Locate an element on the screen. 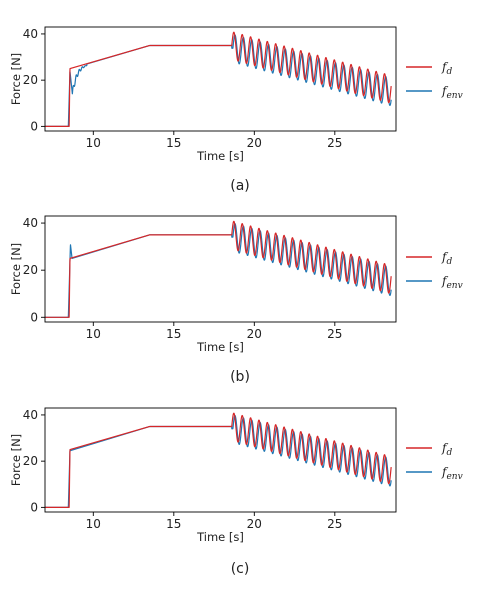  panel-caption: (a) is located at coordinates (240, 186).